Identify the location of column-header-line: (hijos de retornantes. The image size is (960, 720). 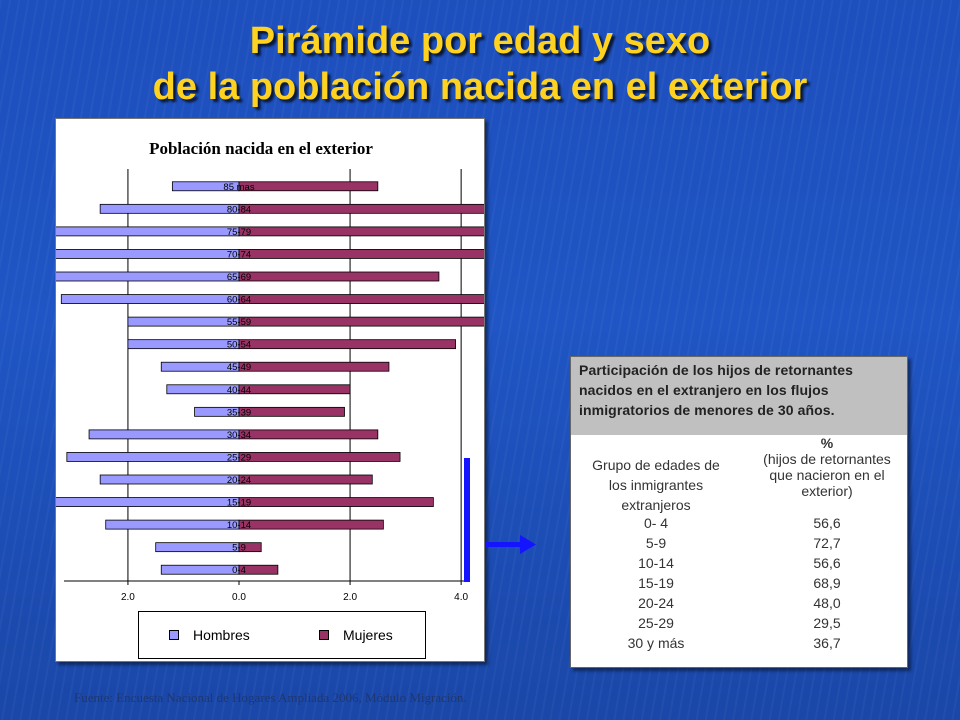
(827, 459).